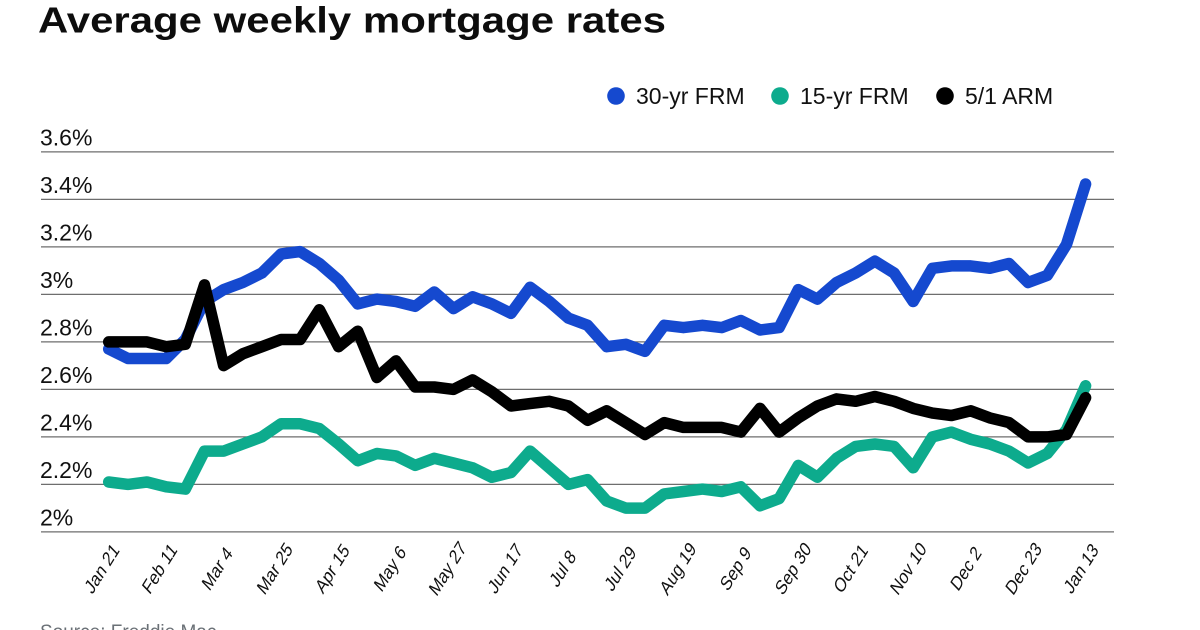 Image resolution: width=1200 pixels, height=630 pixels. Describe the element at coordinates (66, 185) in the screenshot. I see `svg-text: 3.4%` at that location.